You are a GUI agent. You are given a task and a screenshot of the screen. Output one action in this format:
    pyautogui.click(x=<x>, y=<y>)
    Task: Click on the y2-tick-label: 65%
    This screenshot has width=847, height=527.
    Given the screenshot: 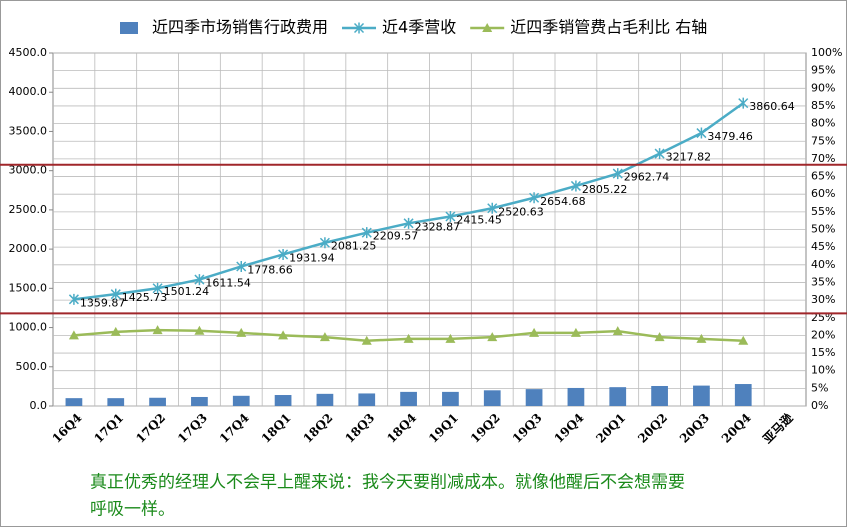 What is the action you would take?
    pyautogui.click(x=823, y=176)
    